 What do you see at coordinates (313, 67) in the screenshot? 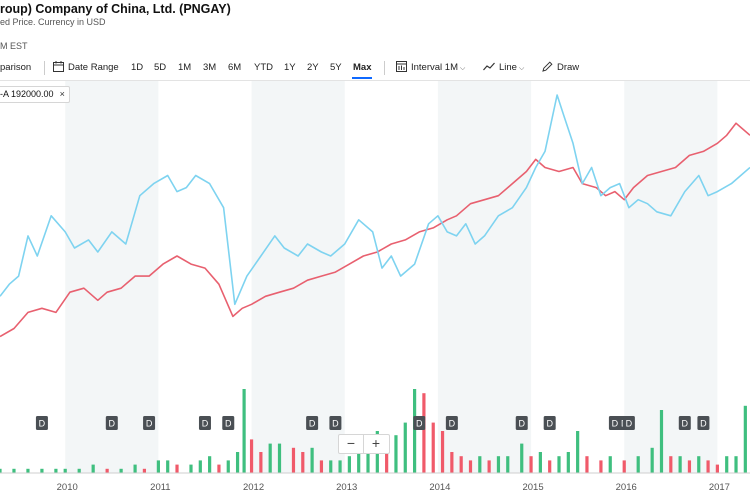
I see `range-2y: 2Y` at bounding box center [313, 67].